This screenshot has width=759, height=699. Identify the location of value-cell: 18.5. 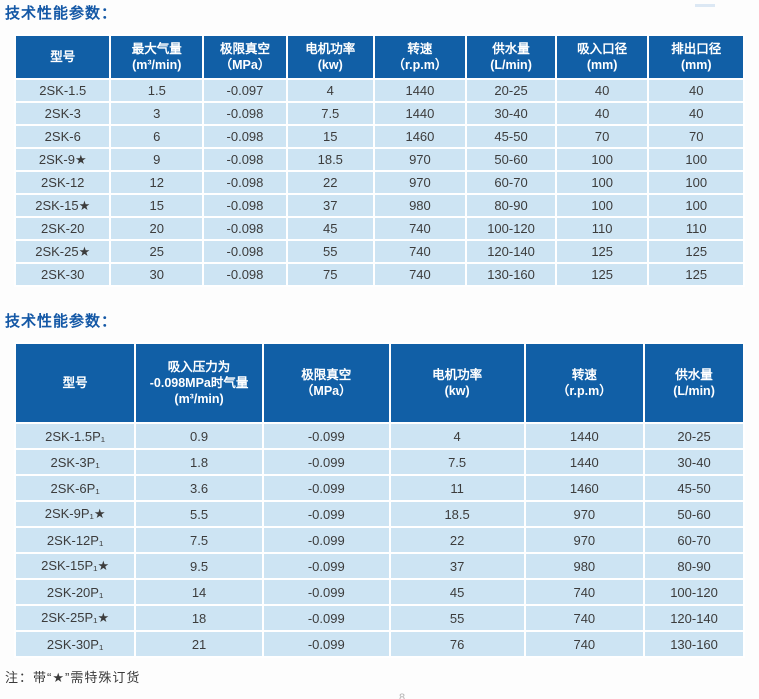
(330, 159).